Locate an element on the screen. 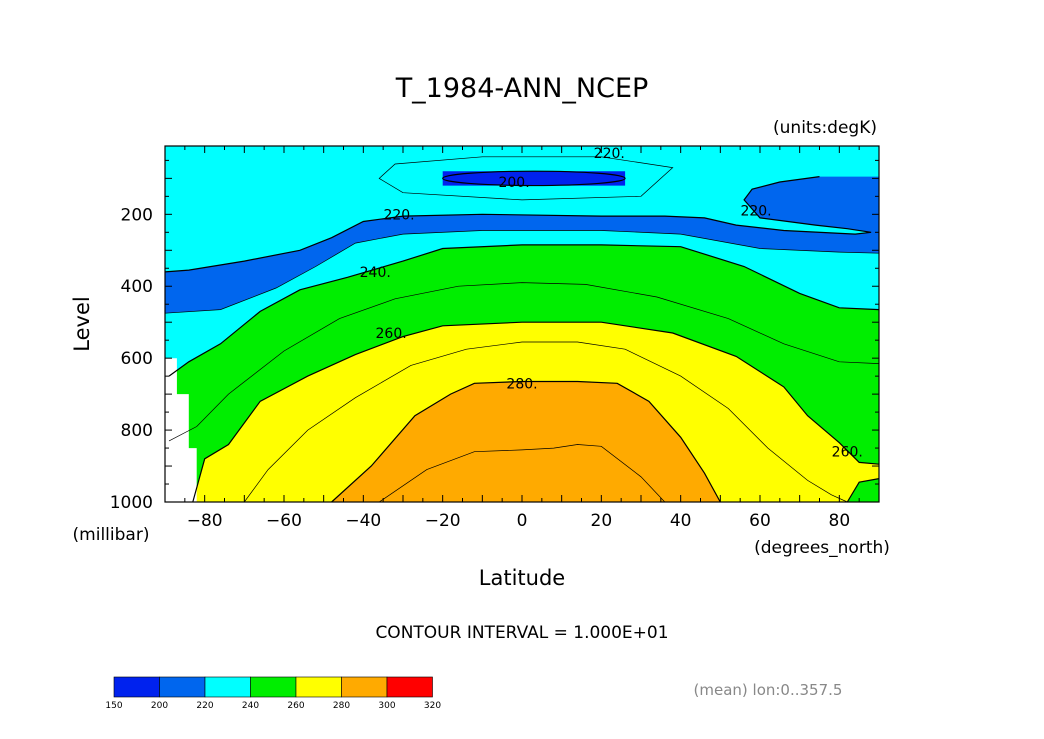  x-axis-units: (degrees_north) is located at coordinates (822, 548).